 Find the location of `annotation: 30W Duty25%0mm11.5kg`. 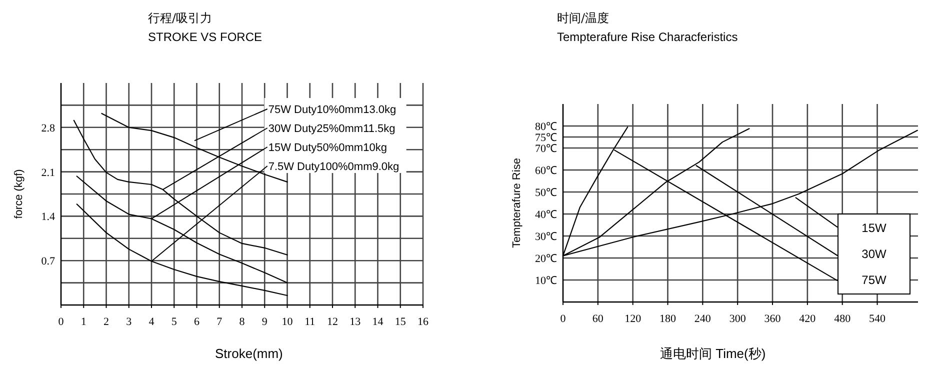

annotation: 30W Duty25%0mm11.5kg is located at coordinates (332, 129).